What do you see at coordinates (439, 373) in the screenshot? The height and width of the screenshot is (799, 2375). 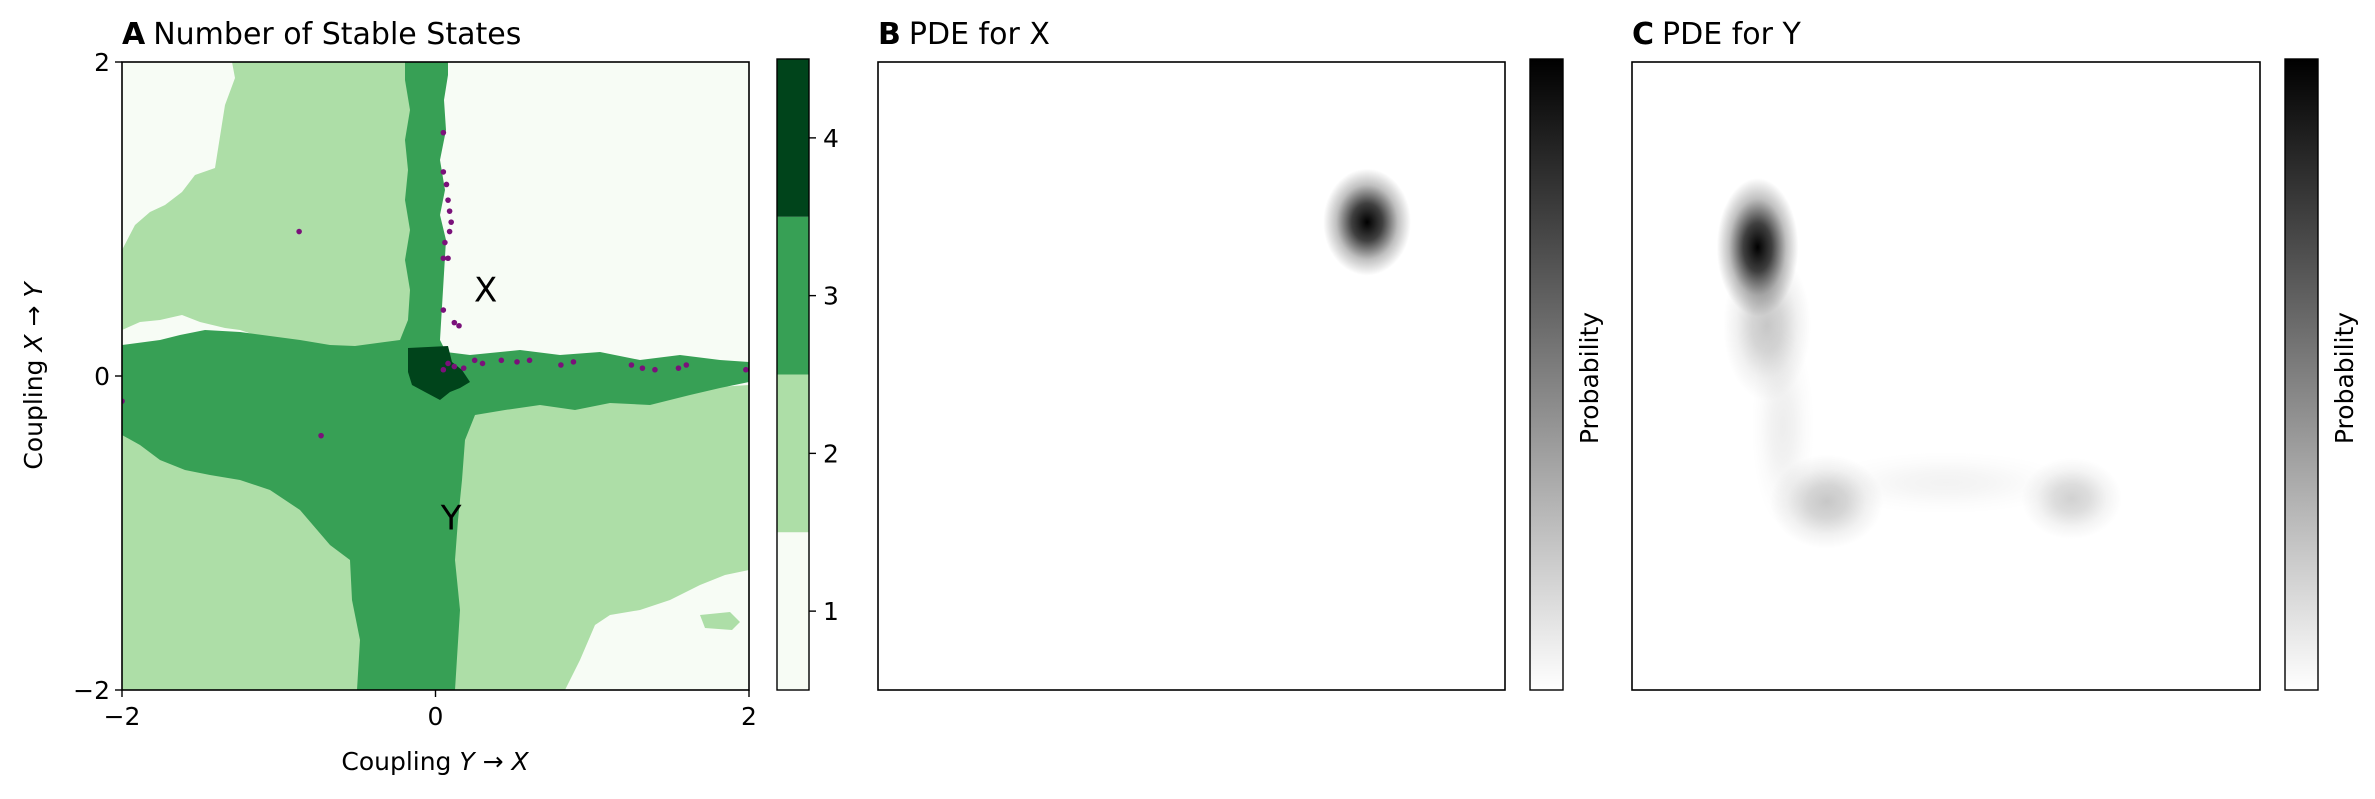 I see `region-level-4-center` at bounding box center [439, 373].